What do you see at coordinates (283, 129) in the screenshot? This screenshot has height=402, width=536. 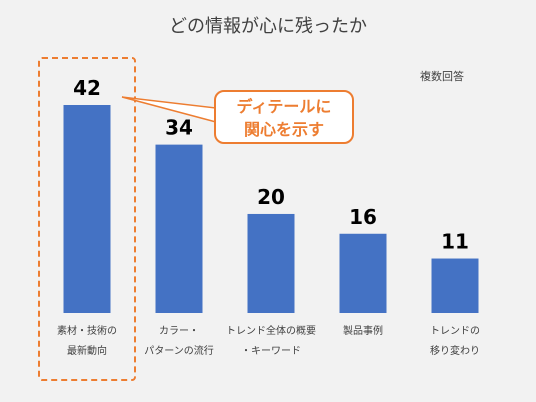 I see `callout-line-2: 関心を示す` at bounding box center [283, 129].